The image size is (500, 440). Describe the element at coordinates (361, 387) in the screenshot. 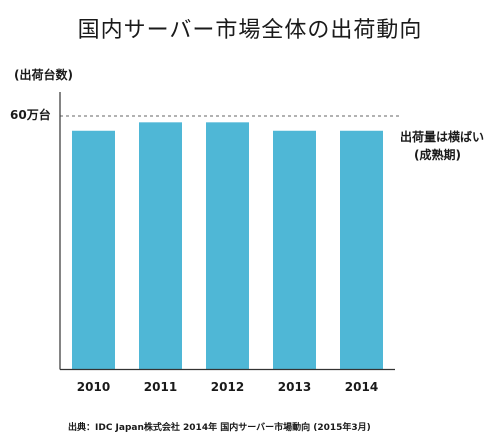

I see `x-tick-2014: 2014` at that location.